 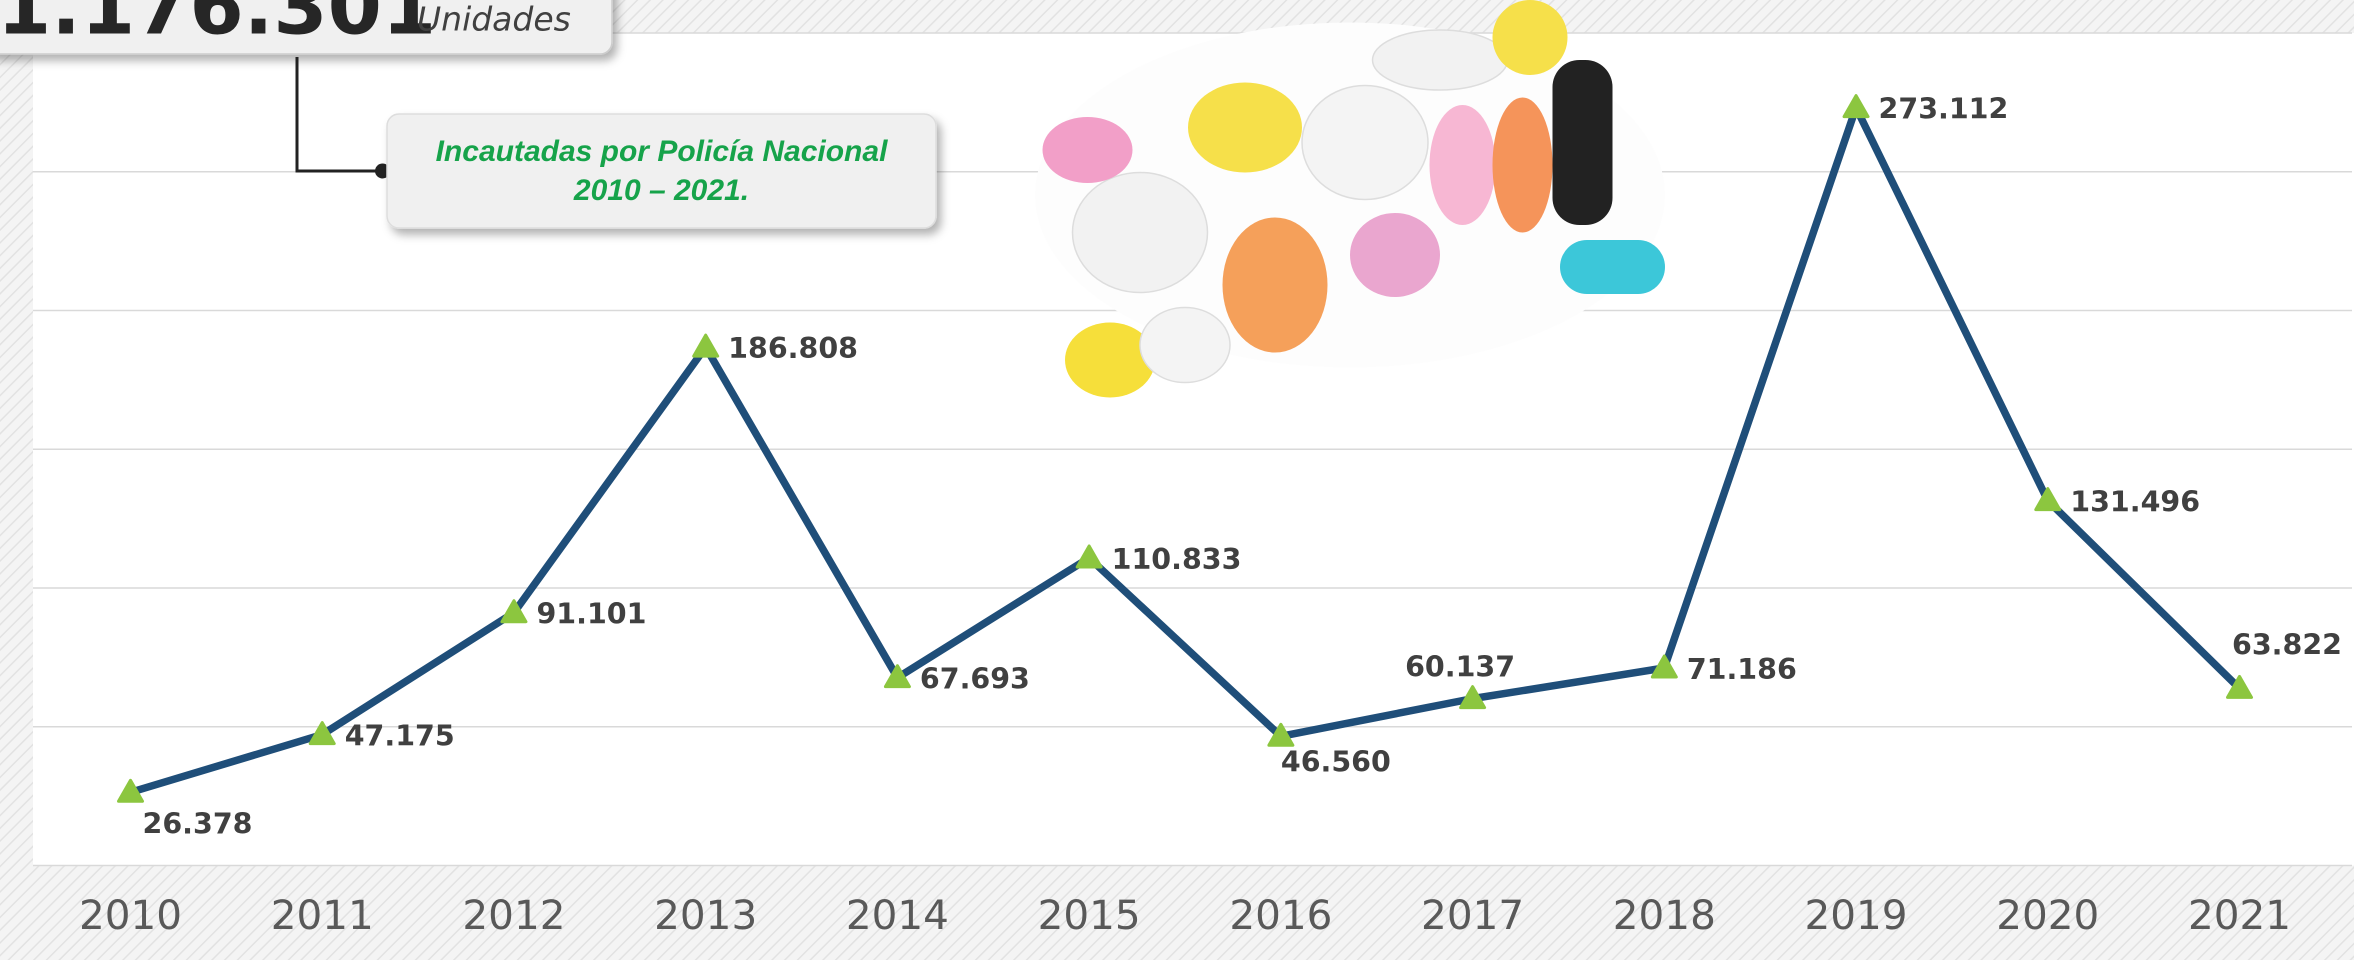 What do you see at coordinates (2287, 644) in the screenshot?
I see `data-label: 63.822` at bounding box center [2287, 644].